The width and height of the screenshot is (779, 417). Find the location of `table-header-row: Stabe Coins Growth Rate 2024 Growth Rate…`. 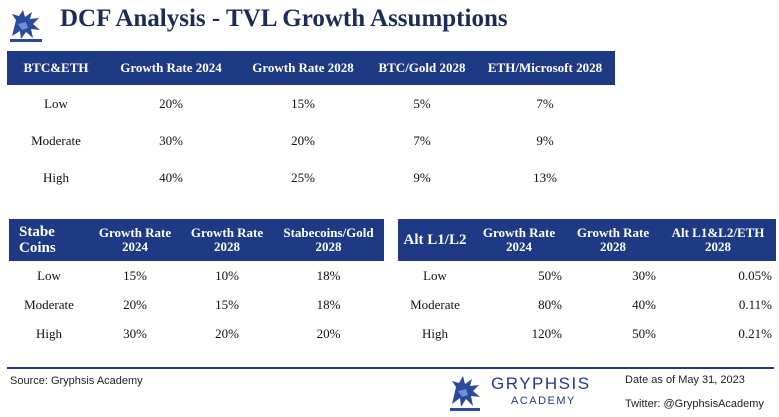

table-header-row: Stabe Coins Growth Rate 2024 Growth Rate… is located at coordinates (196, 240).